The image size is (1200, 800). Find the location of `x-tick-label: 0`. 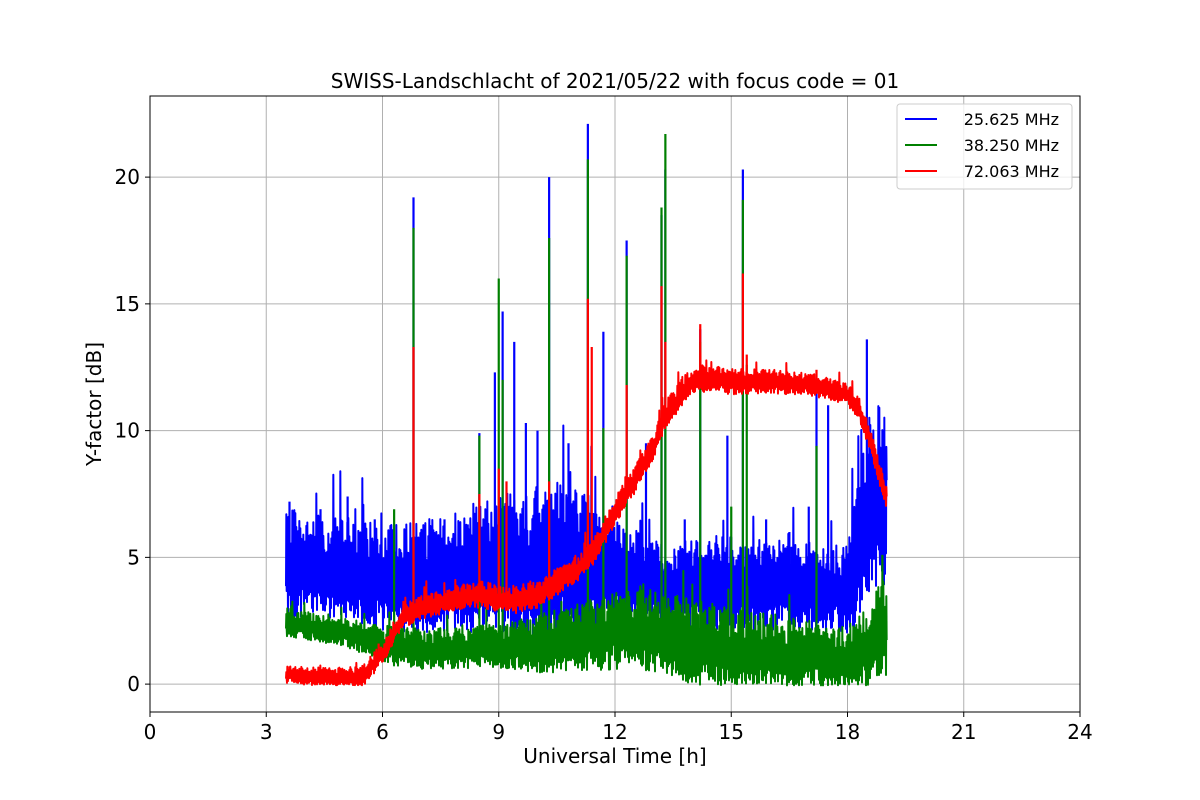

x-tick-label: 0 is located at coordinates (150, 732).